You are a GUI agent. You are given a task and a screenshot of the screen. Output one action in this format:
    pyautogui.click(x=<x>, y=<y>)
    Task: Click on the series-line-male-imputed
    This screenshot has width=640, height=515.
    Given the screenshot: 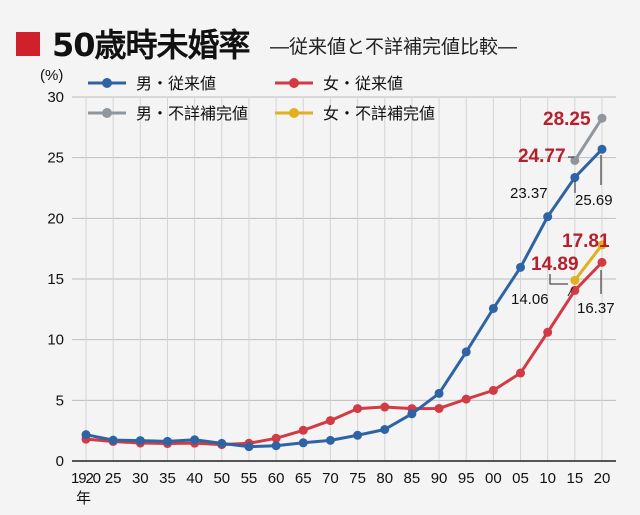 What is the action you would take?
    pyautogui.click(x=588, y=139)
    